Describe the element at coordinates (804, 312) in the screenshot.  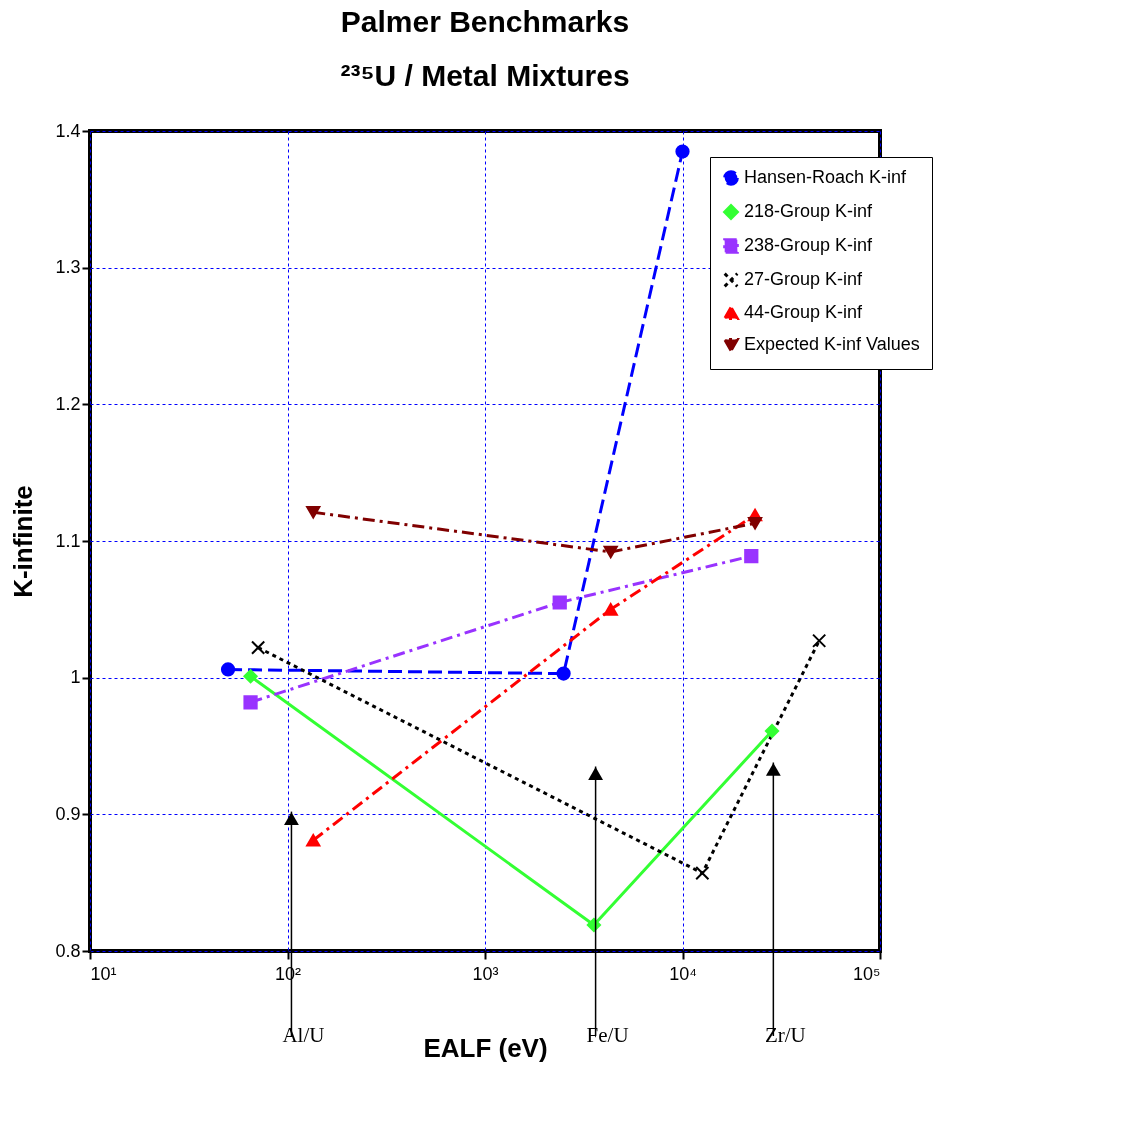
I see `legend-label: 44-Group K-inf` at that location.